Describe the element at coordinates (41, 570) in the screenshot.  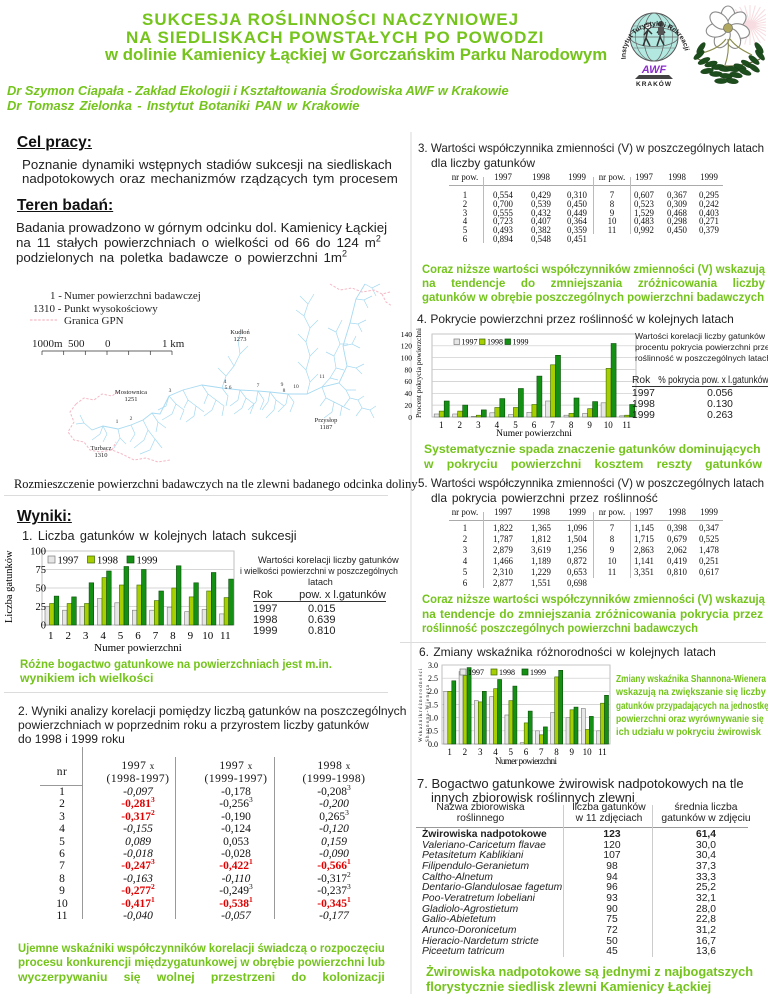
I see `svg-text: 75` at that location.